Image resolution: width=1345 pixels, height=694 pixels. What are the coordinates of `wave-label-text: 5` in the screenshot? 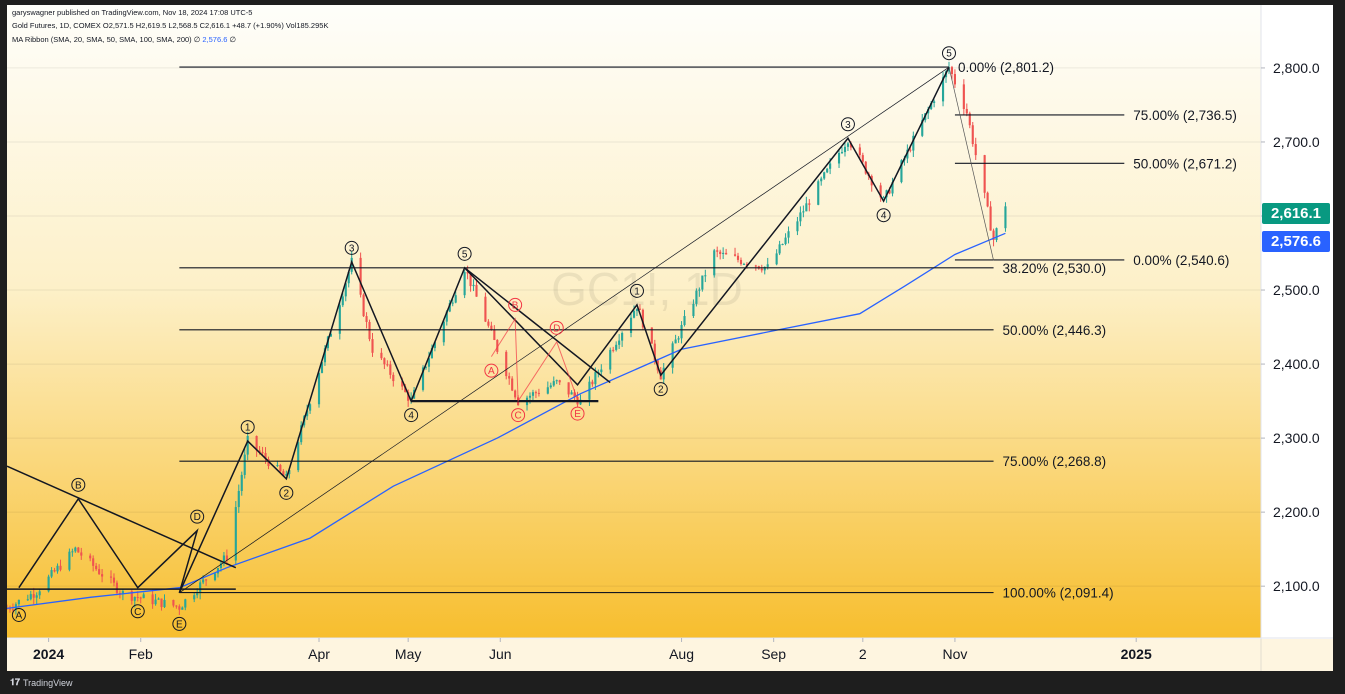 It's located at (949, 54).